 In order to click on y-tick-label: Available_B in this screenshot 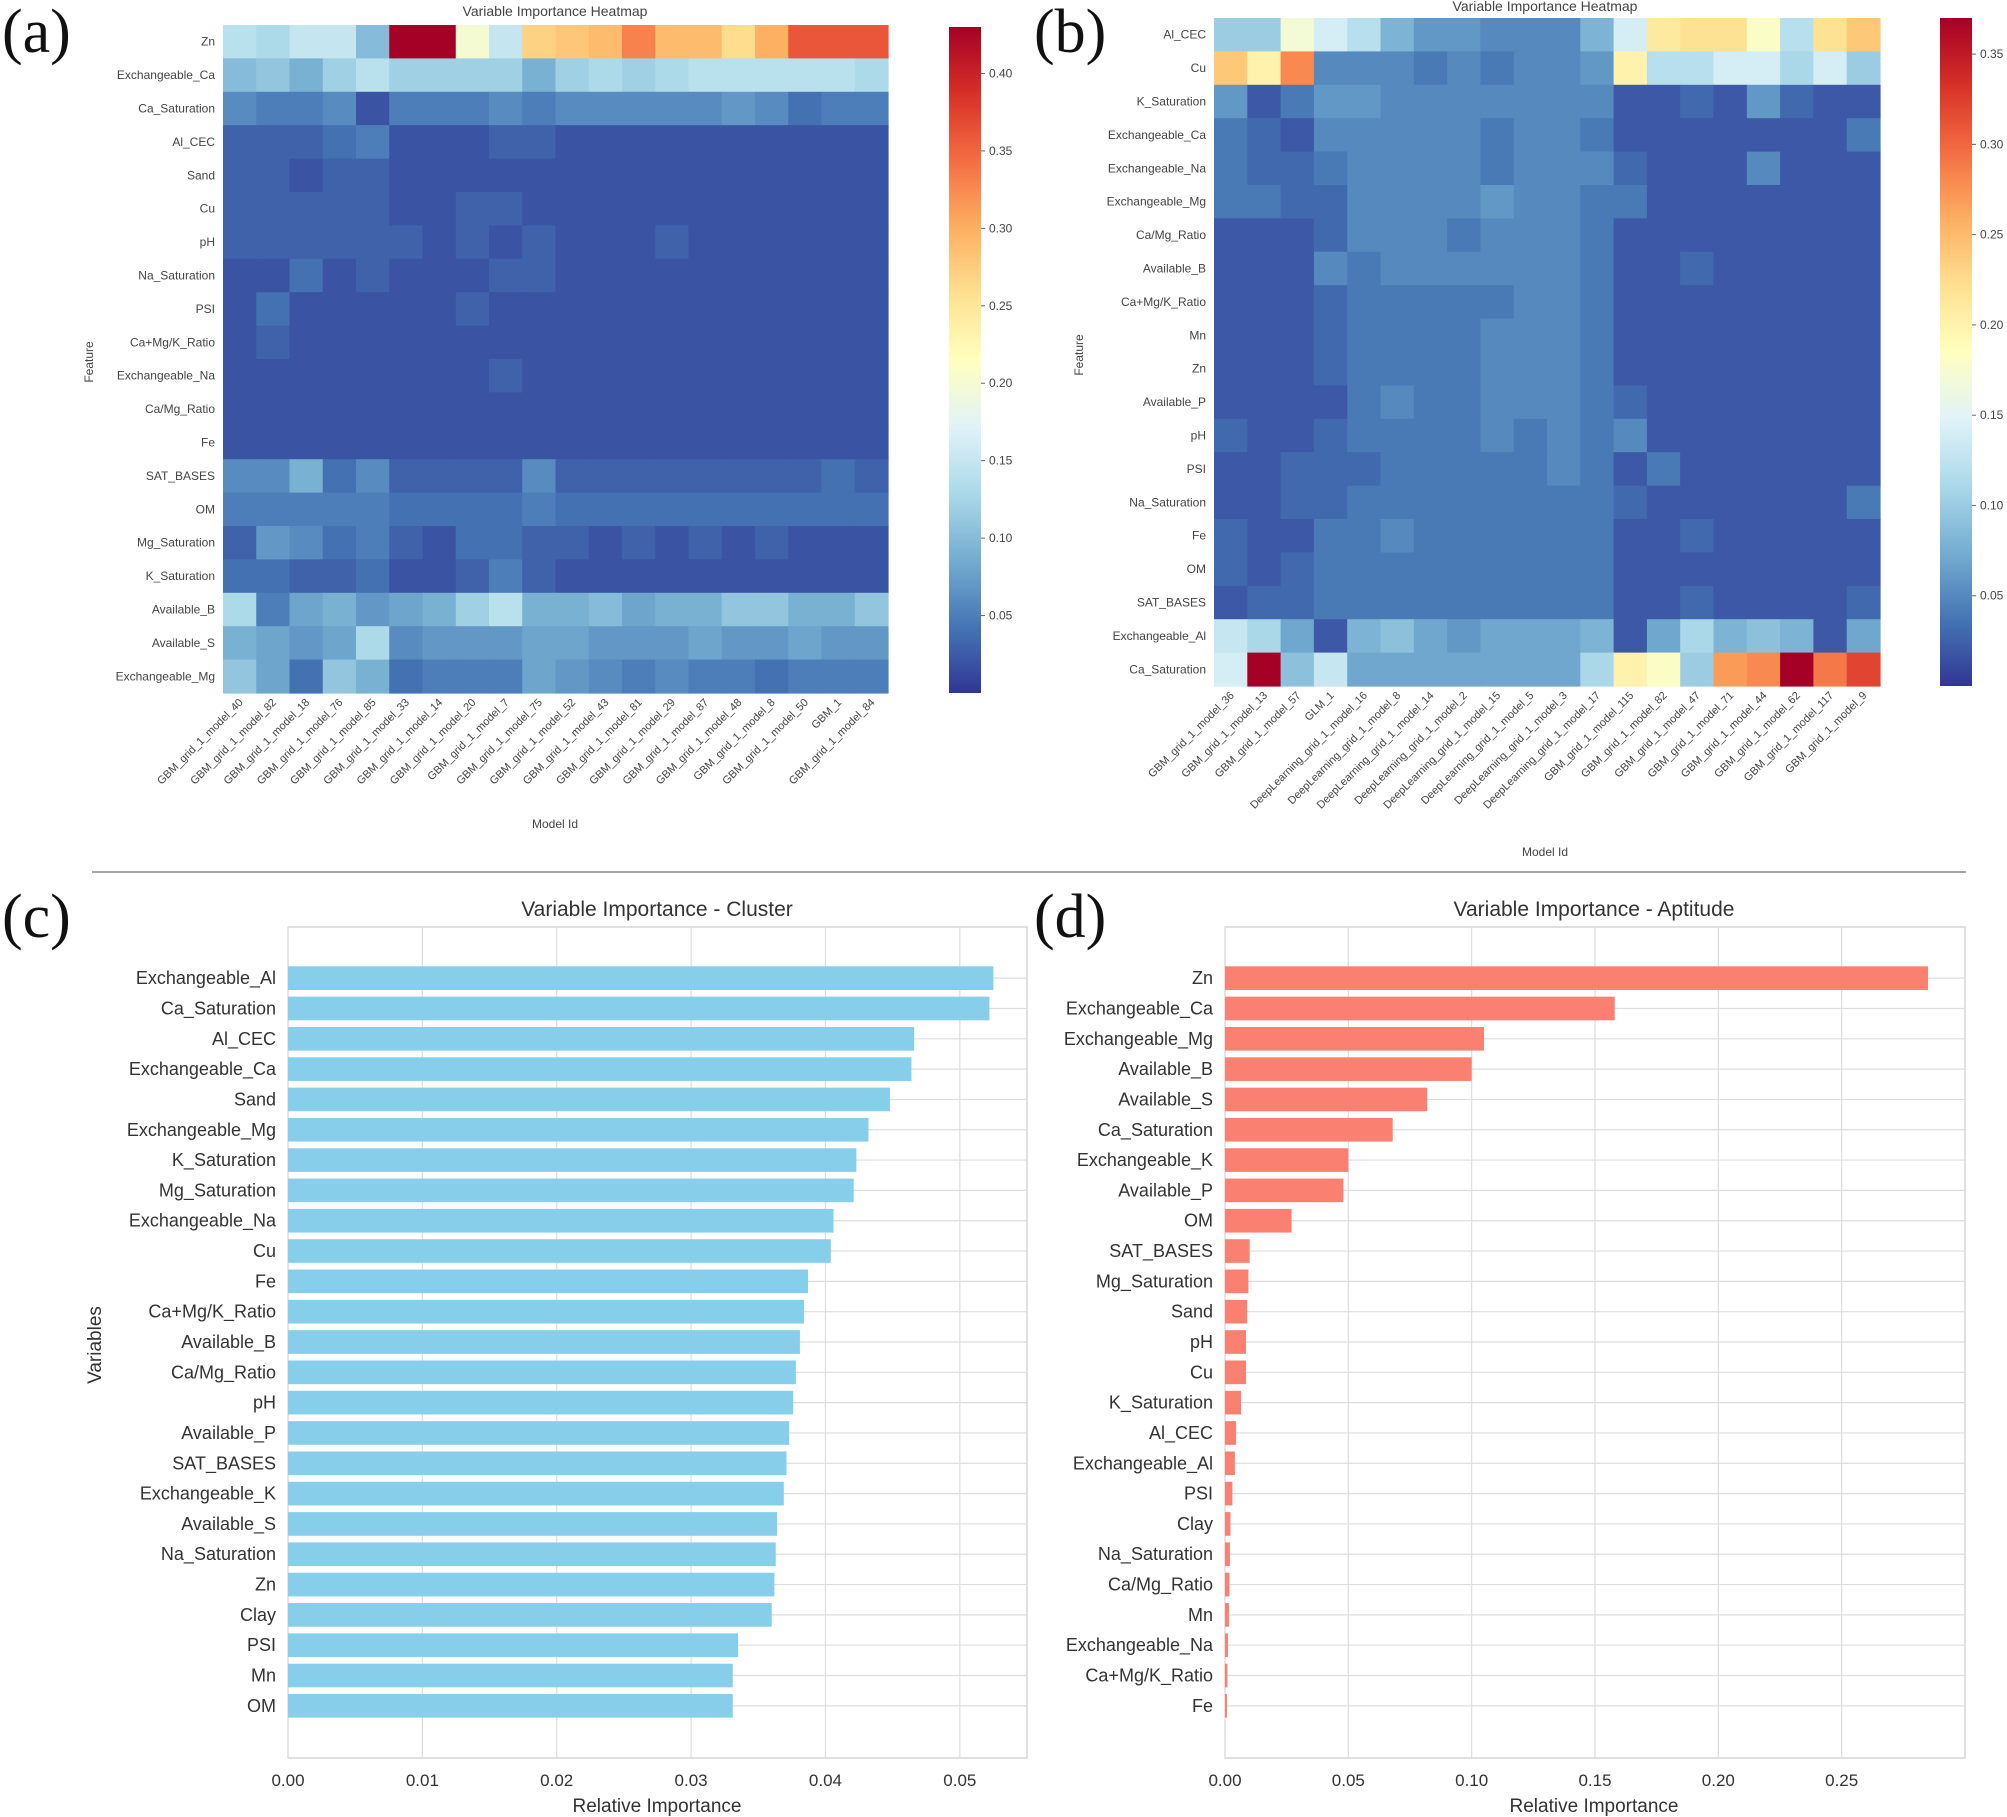, I will do `click(1165, 1069)`.